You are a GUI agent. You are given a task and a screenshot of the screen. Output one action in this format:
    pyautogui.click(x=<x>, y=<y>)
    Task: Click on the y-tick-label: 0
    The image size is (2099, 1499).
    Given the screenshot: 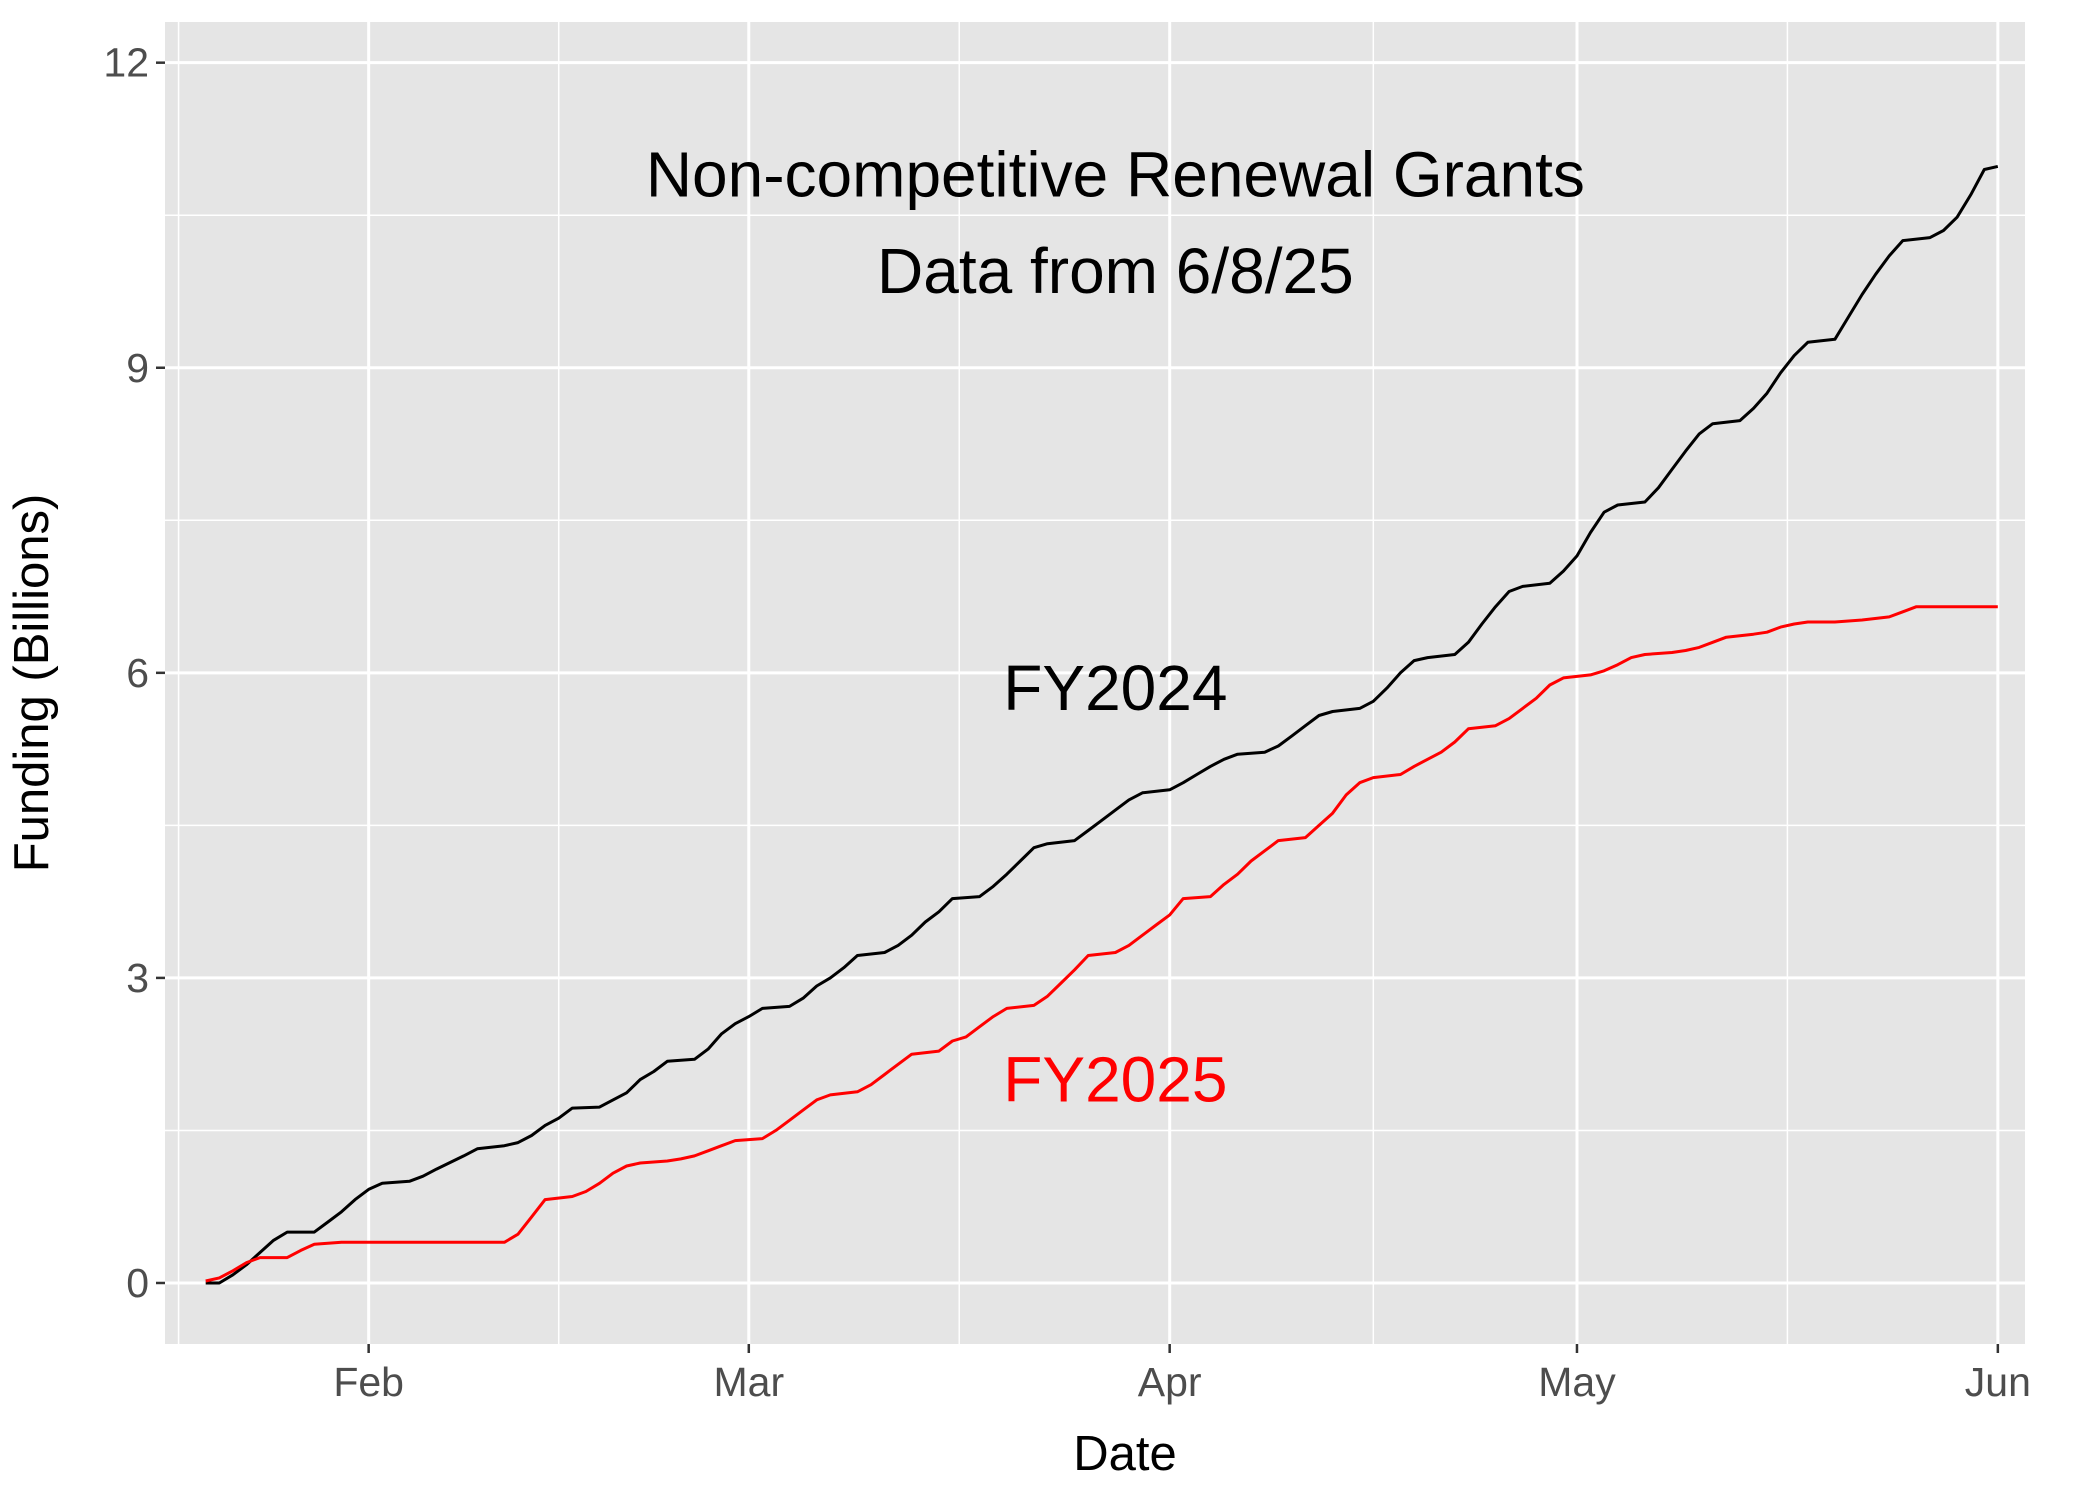 What is the action you would take?
    pyautogui.click(x=137, y=1283)
    